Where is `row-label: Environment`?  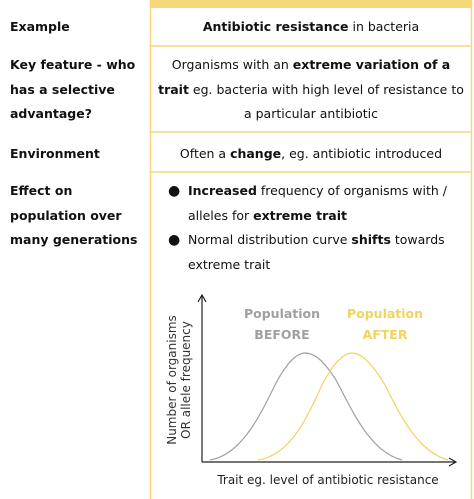 row-label: Environment is located at coordinates (55, 153).